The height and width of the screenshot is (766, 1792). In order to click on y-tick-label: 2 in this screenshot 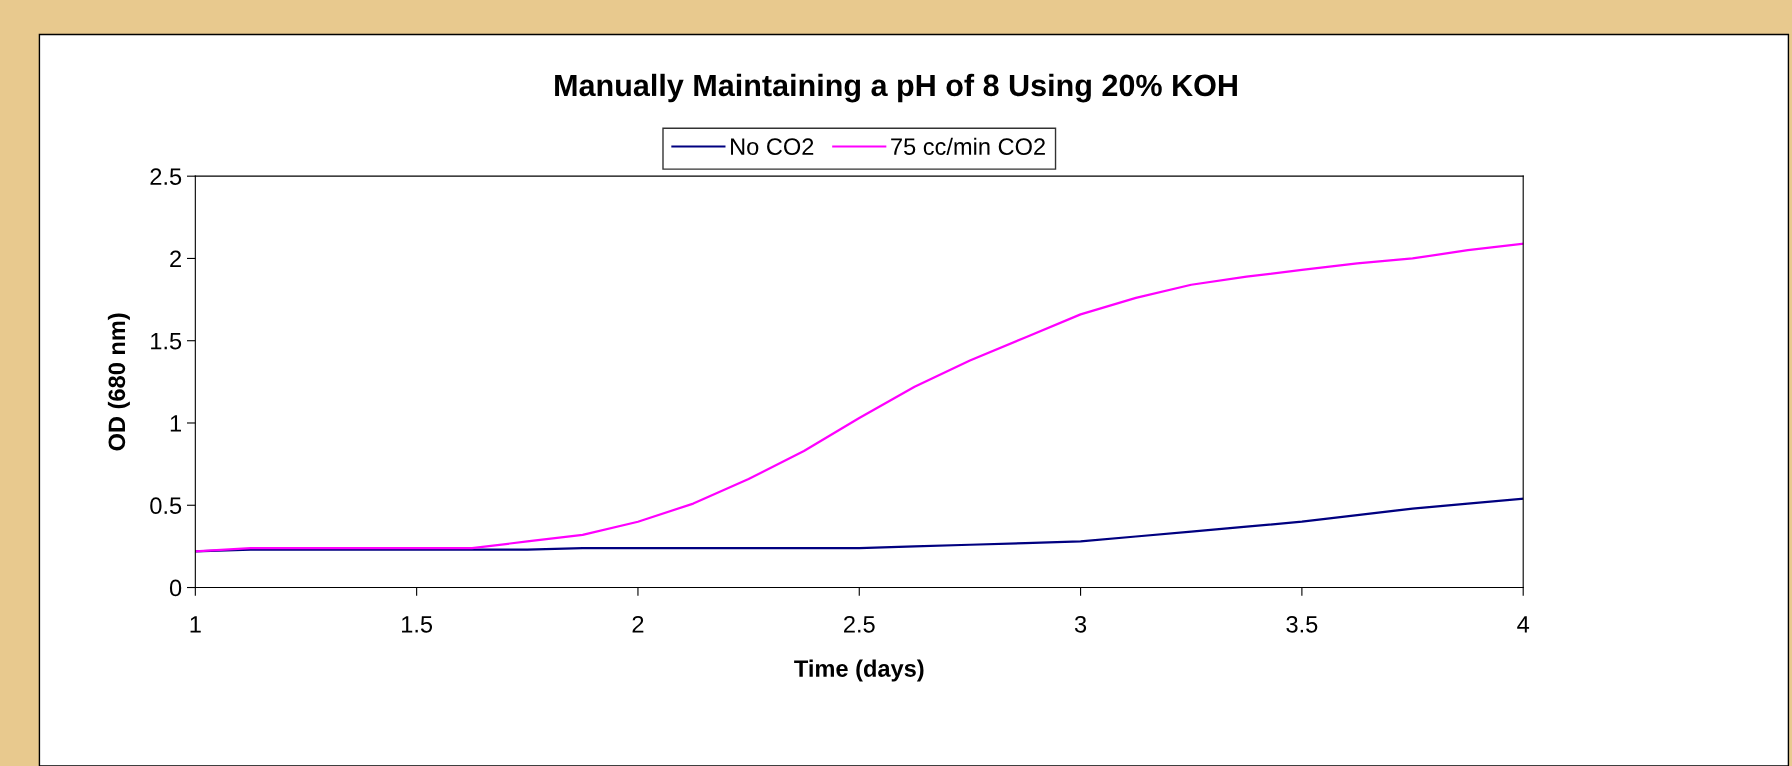, I will do `click(175, 258)`.